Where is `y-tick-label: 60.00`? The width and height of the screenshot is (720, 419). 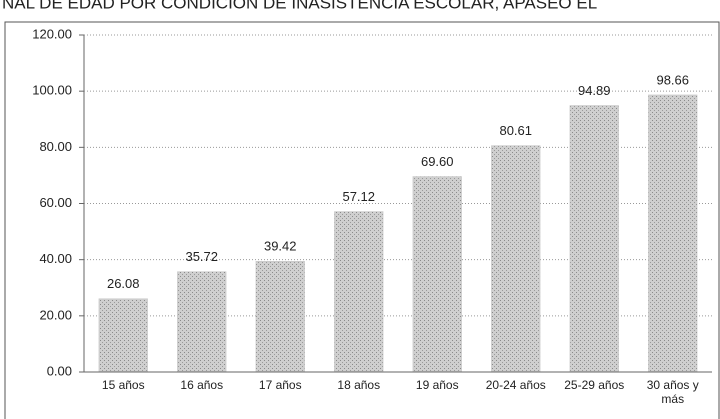 y-tick-label: 60.00 is located at coordinates (55, 202).